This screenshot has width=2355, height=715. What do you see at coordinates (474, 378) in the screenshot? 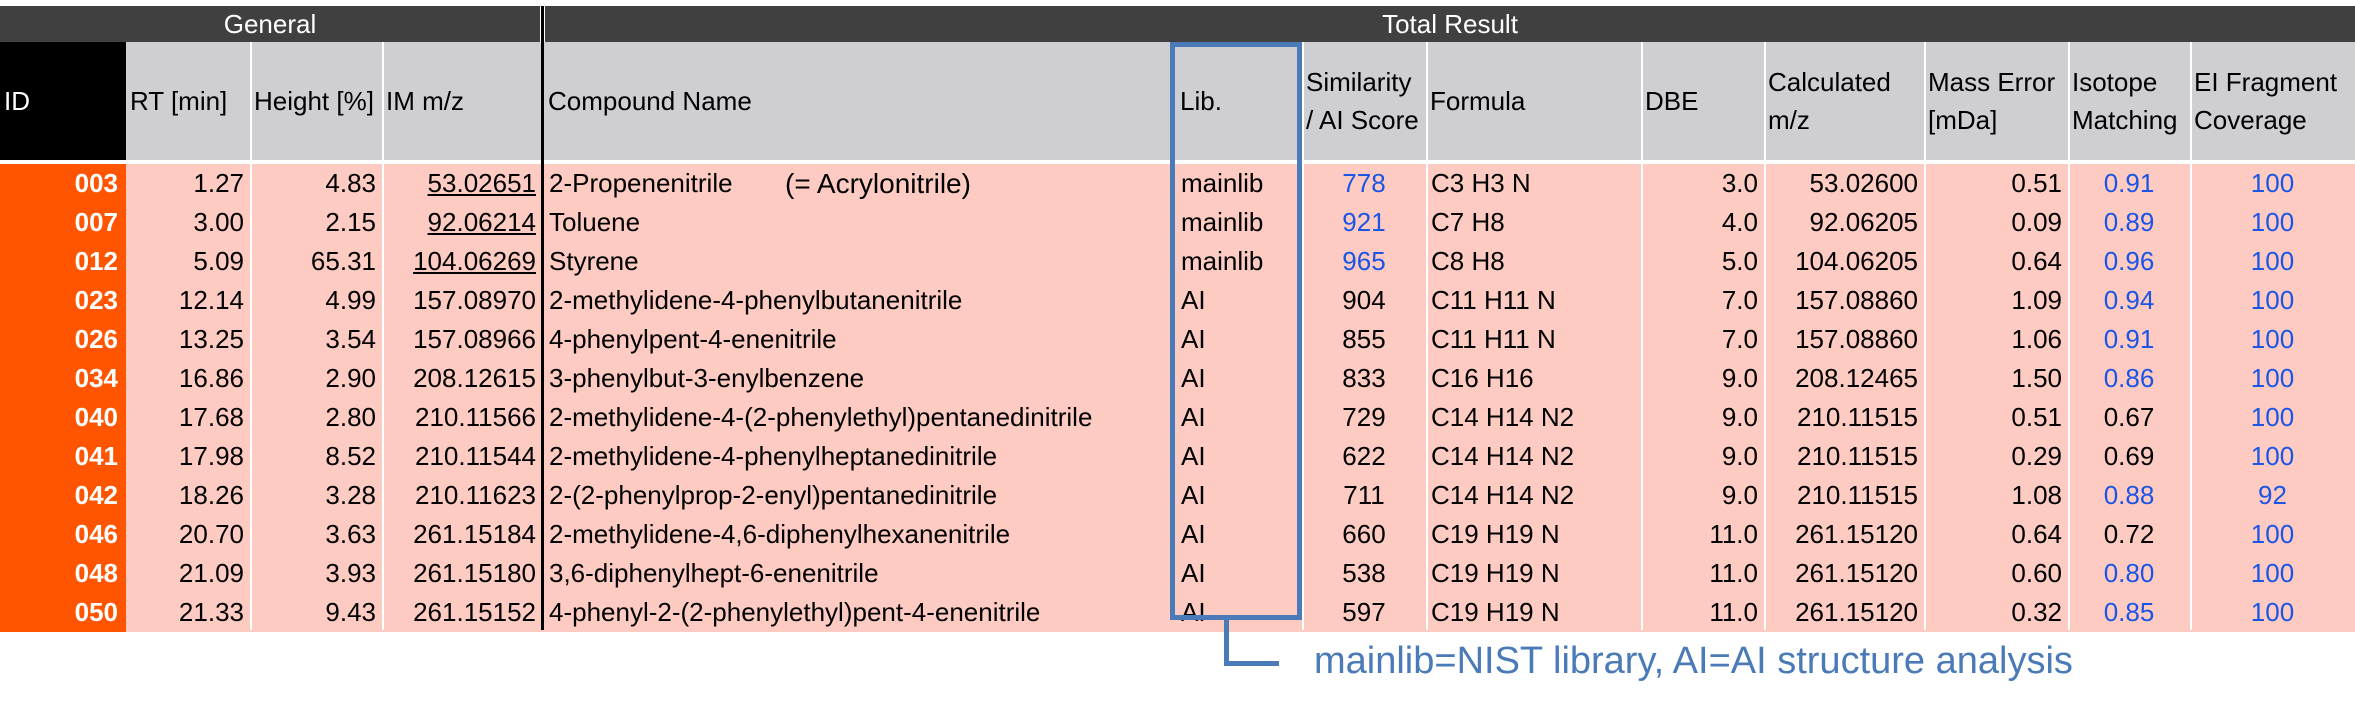
I see `cell-im-mz: 208.12615` at bounding box center [474, 378].